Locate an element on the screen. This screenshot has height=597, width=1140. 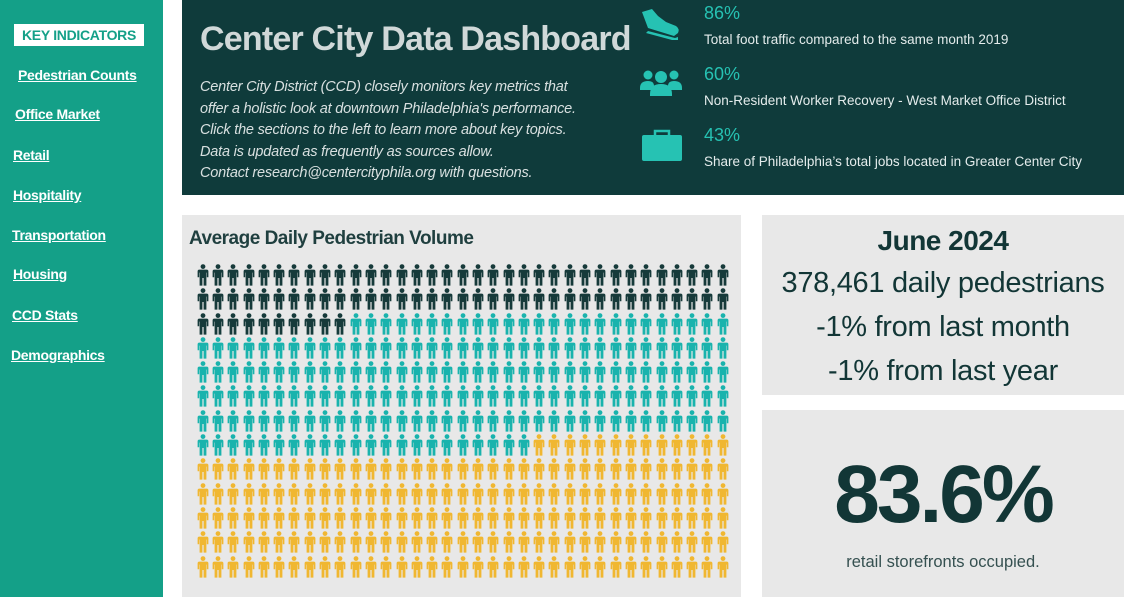
nav-link-demographics: Demographics is located at coordinates (58, 355).